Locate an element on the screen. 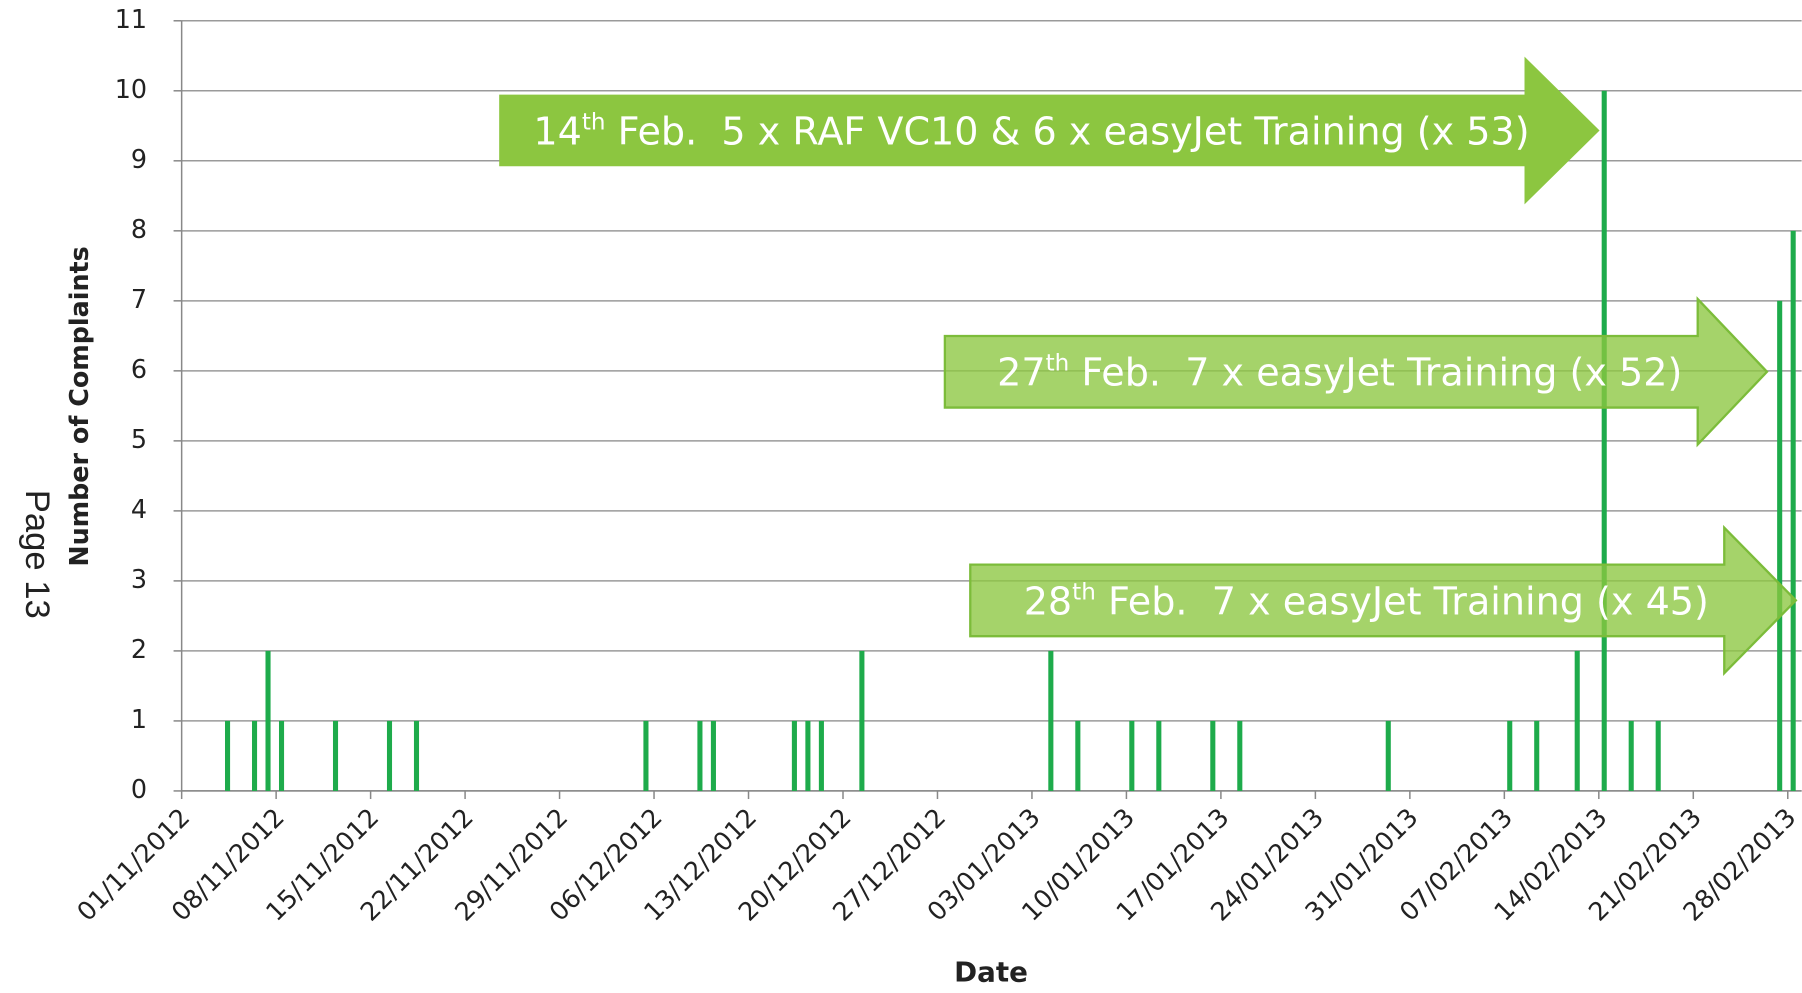  annotation-text: 28th Feb. 7 x easyJet Training (x 45) is located at coordinates (1366, 601).